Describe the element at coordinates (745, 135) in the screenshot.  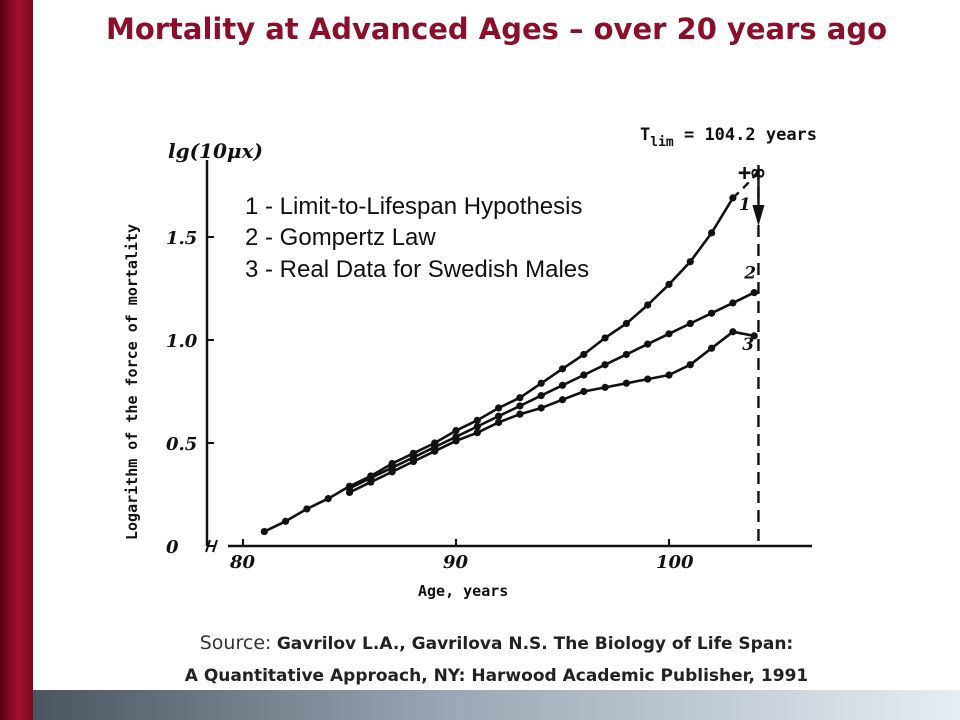
I see `tlim-suffix: = 104.2 years` at that location.